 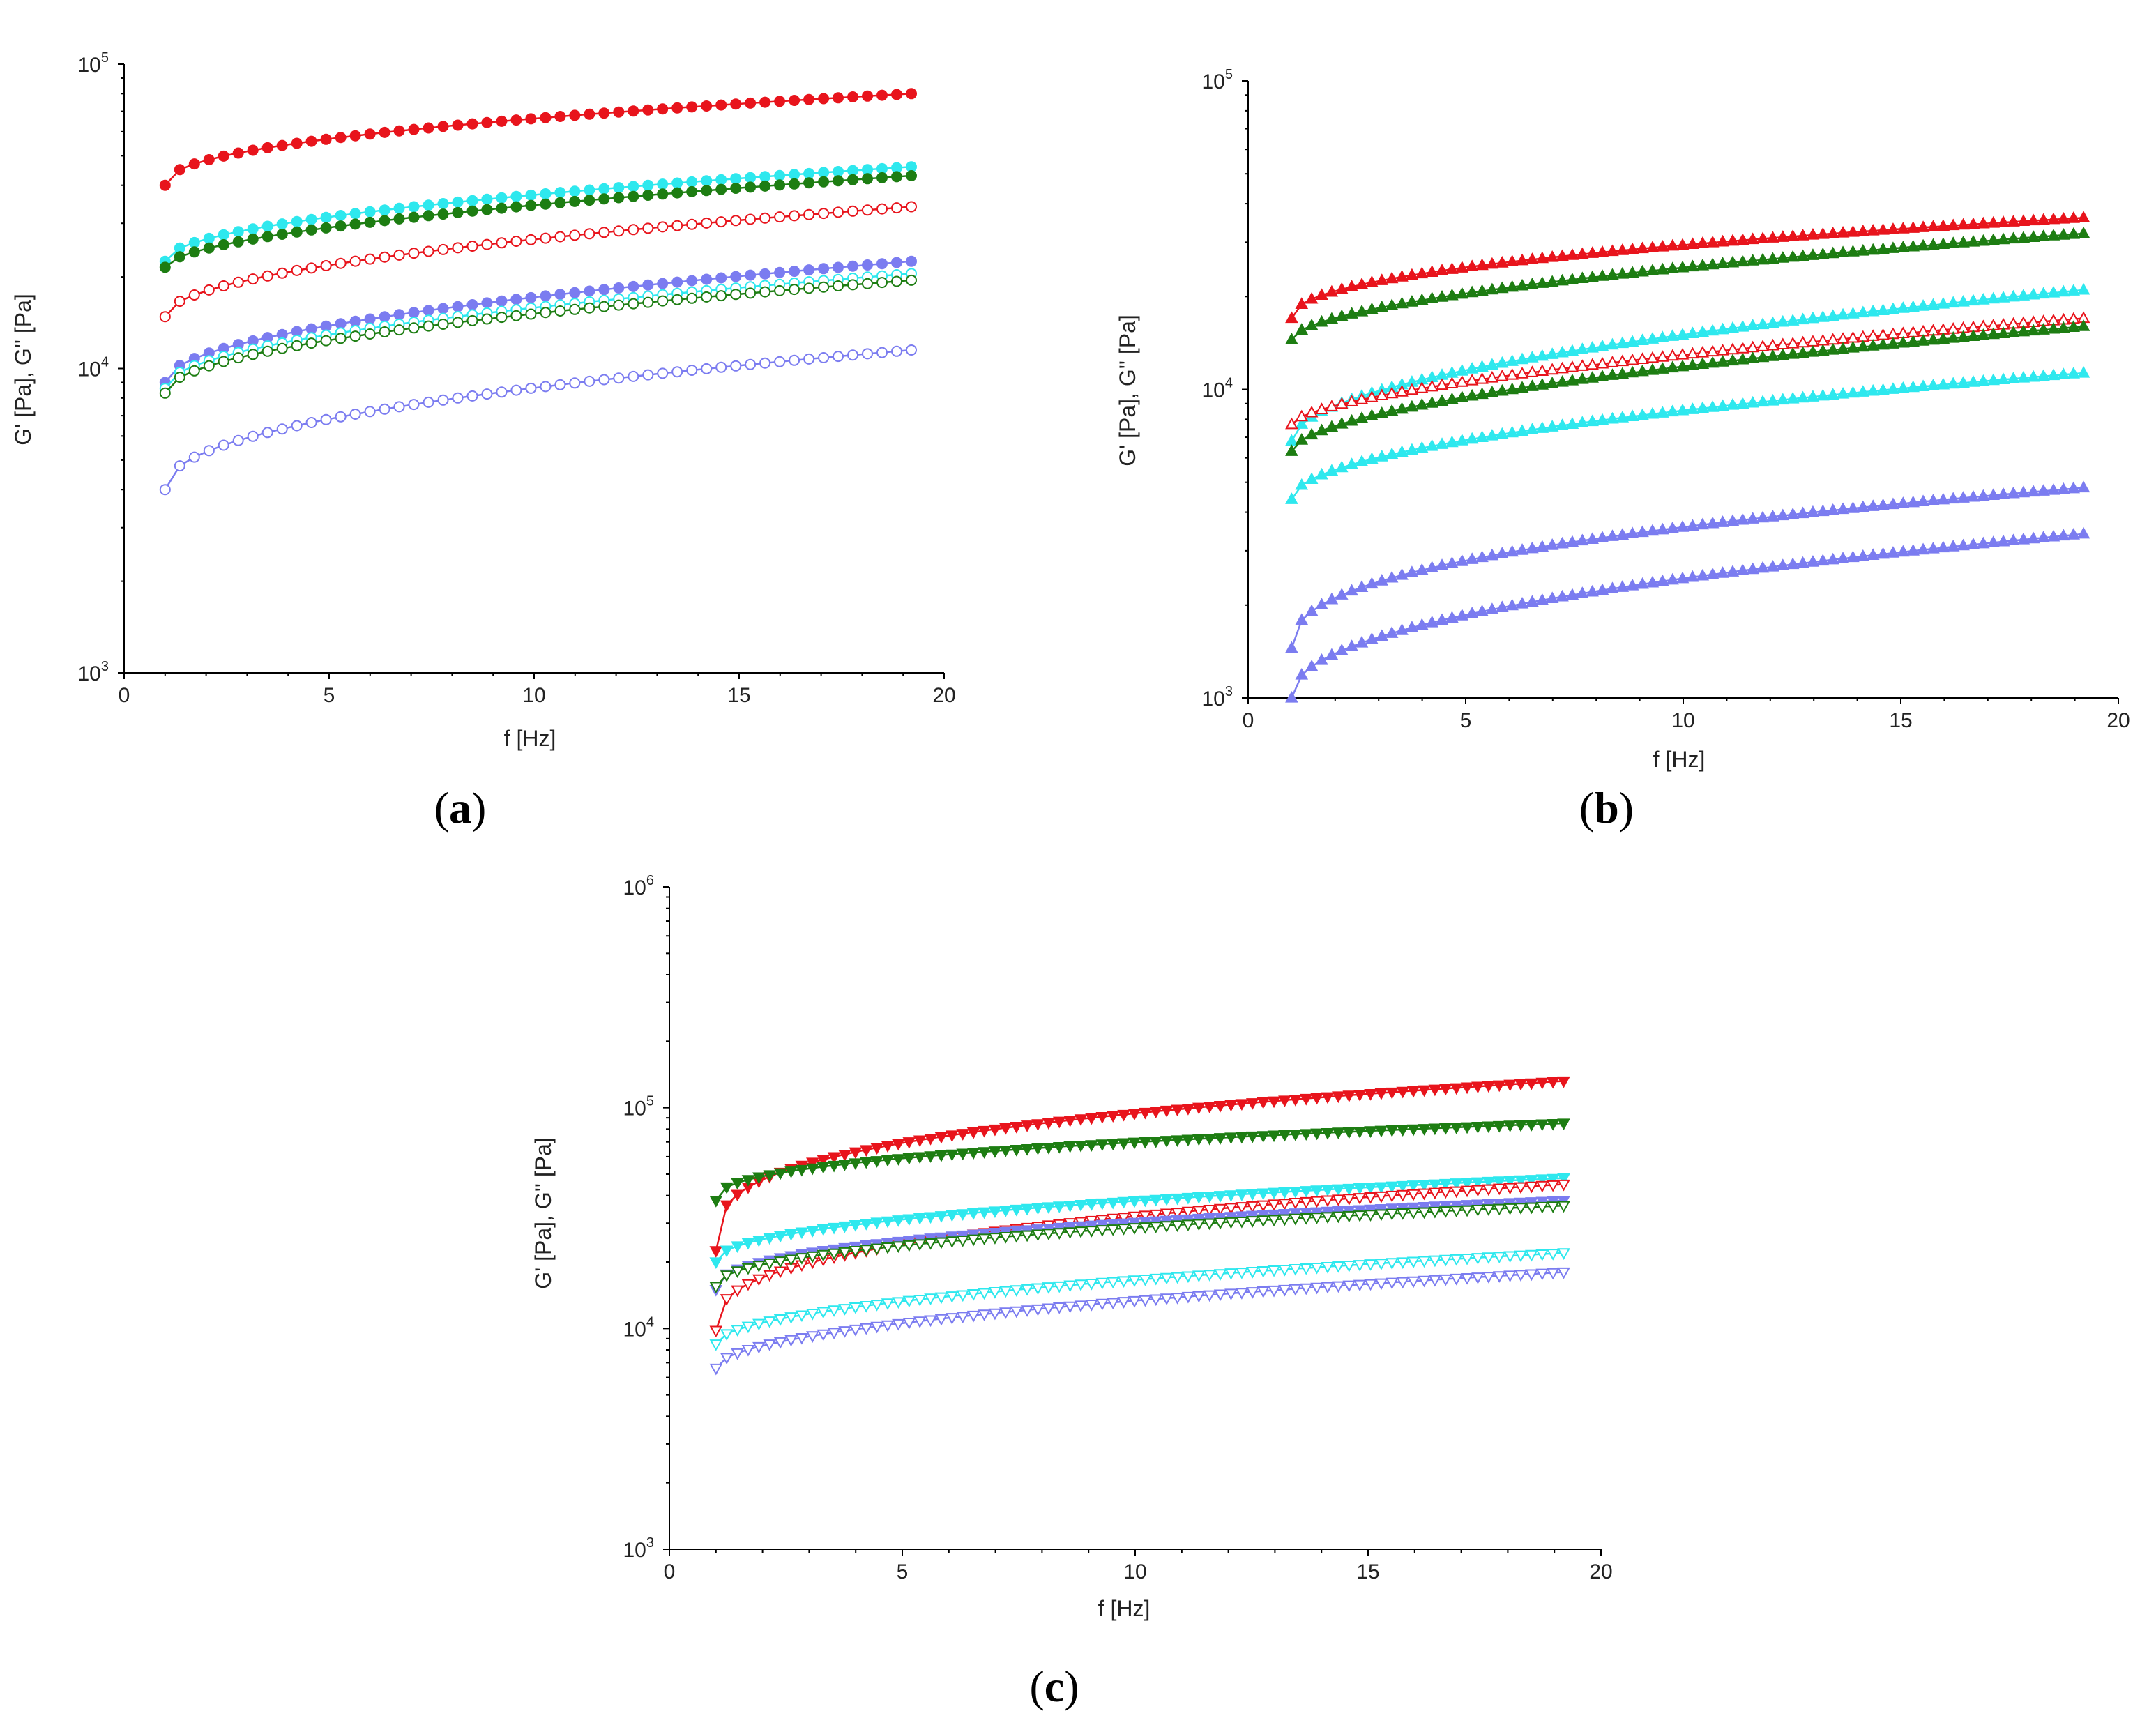 What do you see at coordinates (538, 321) in the screenshot?
I see `series-g-violet` at bounding box center [538, 321].